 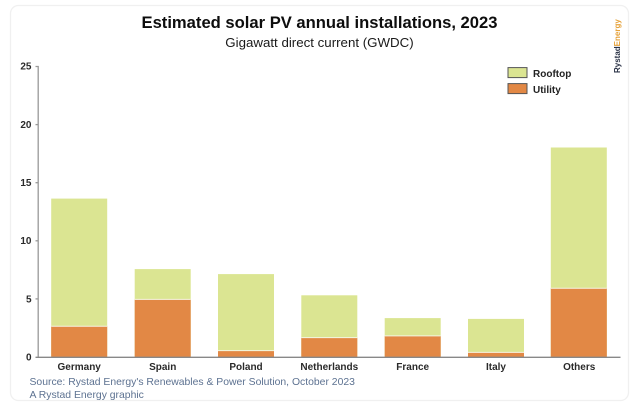 I want to click on svg-text: 0, so click(x=29, y=358).